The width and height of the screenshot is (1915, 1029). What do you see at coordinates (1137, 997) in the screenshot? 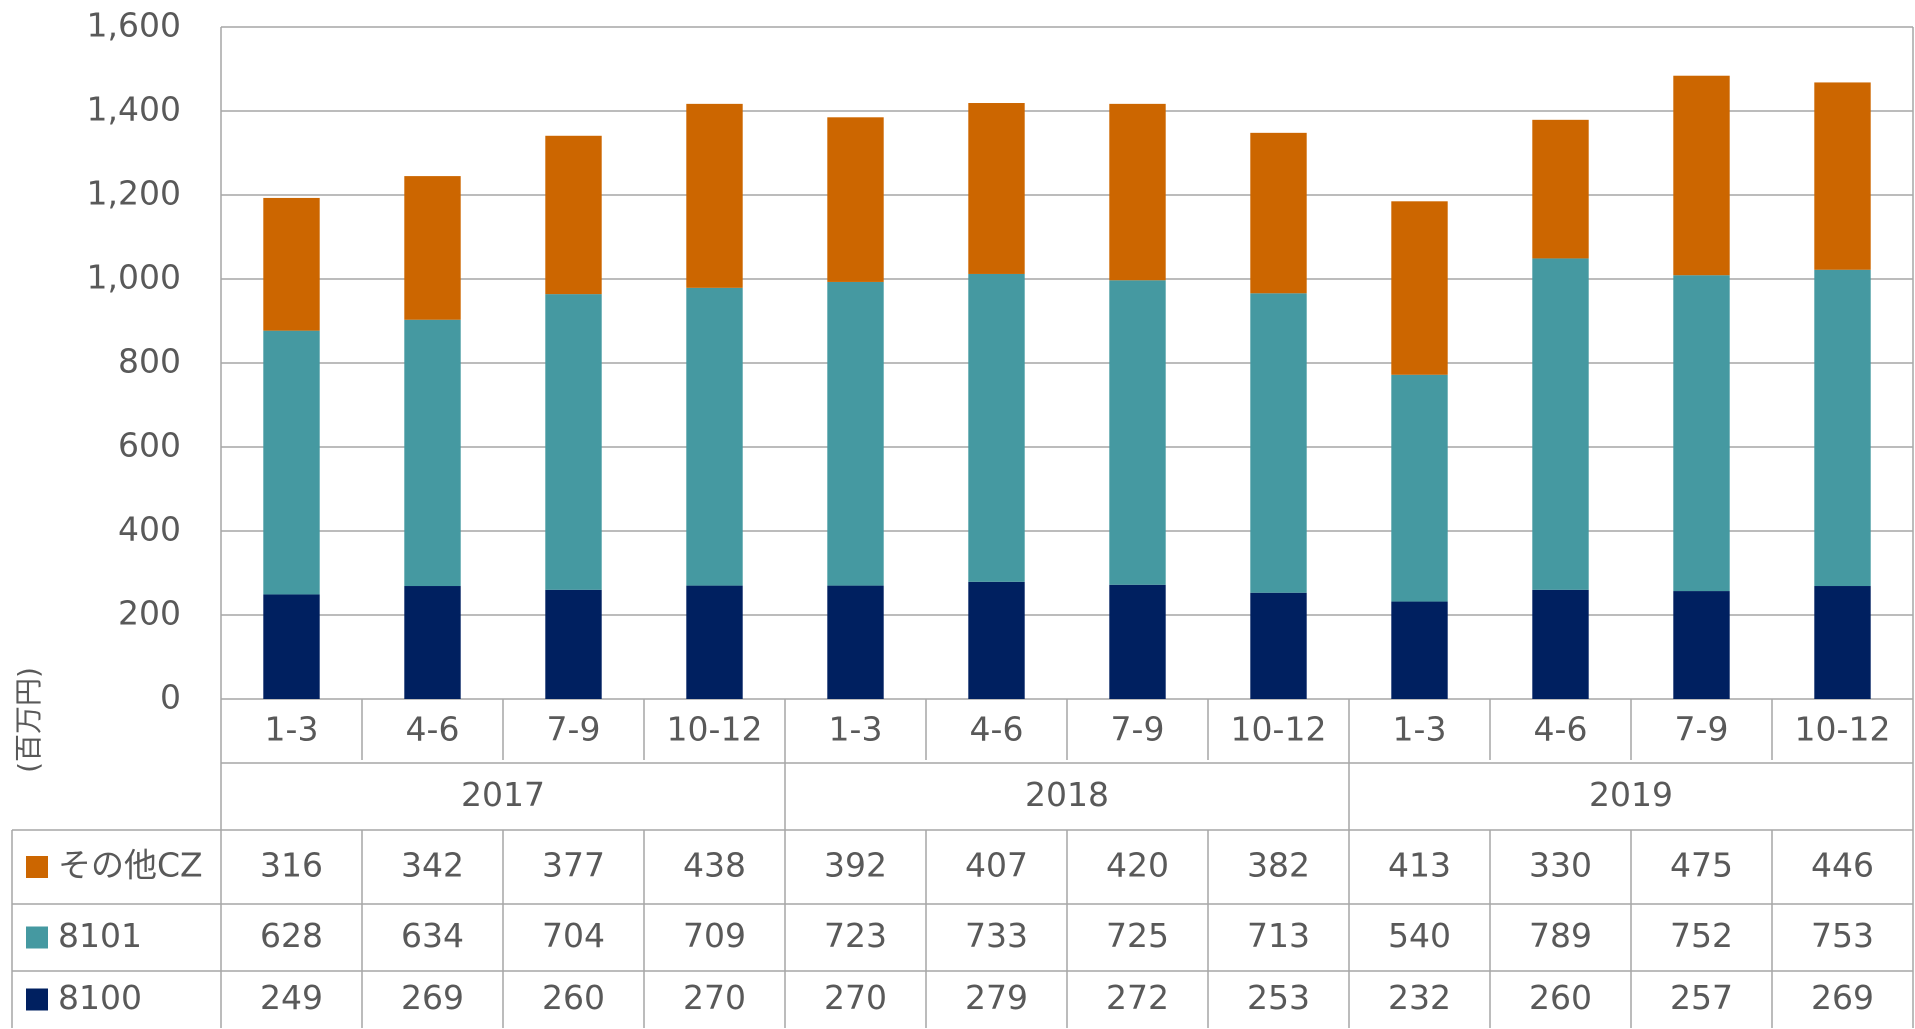
I see `table-value: 272` at bounding box center [1137, 997].